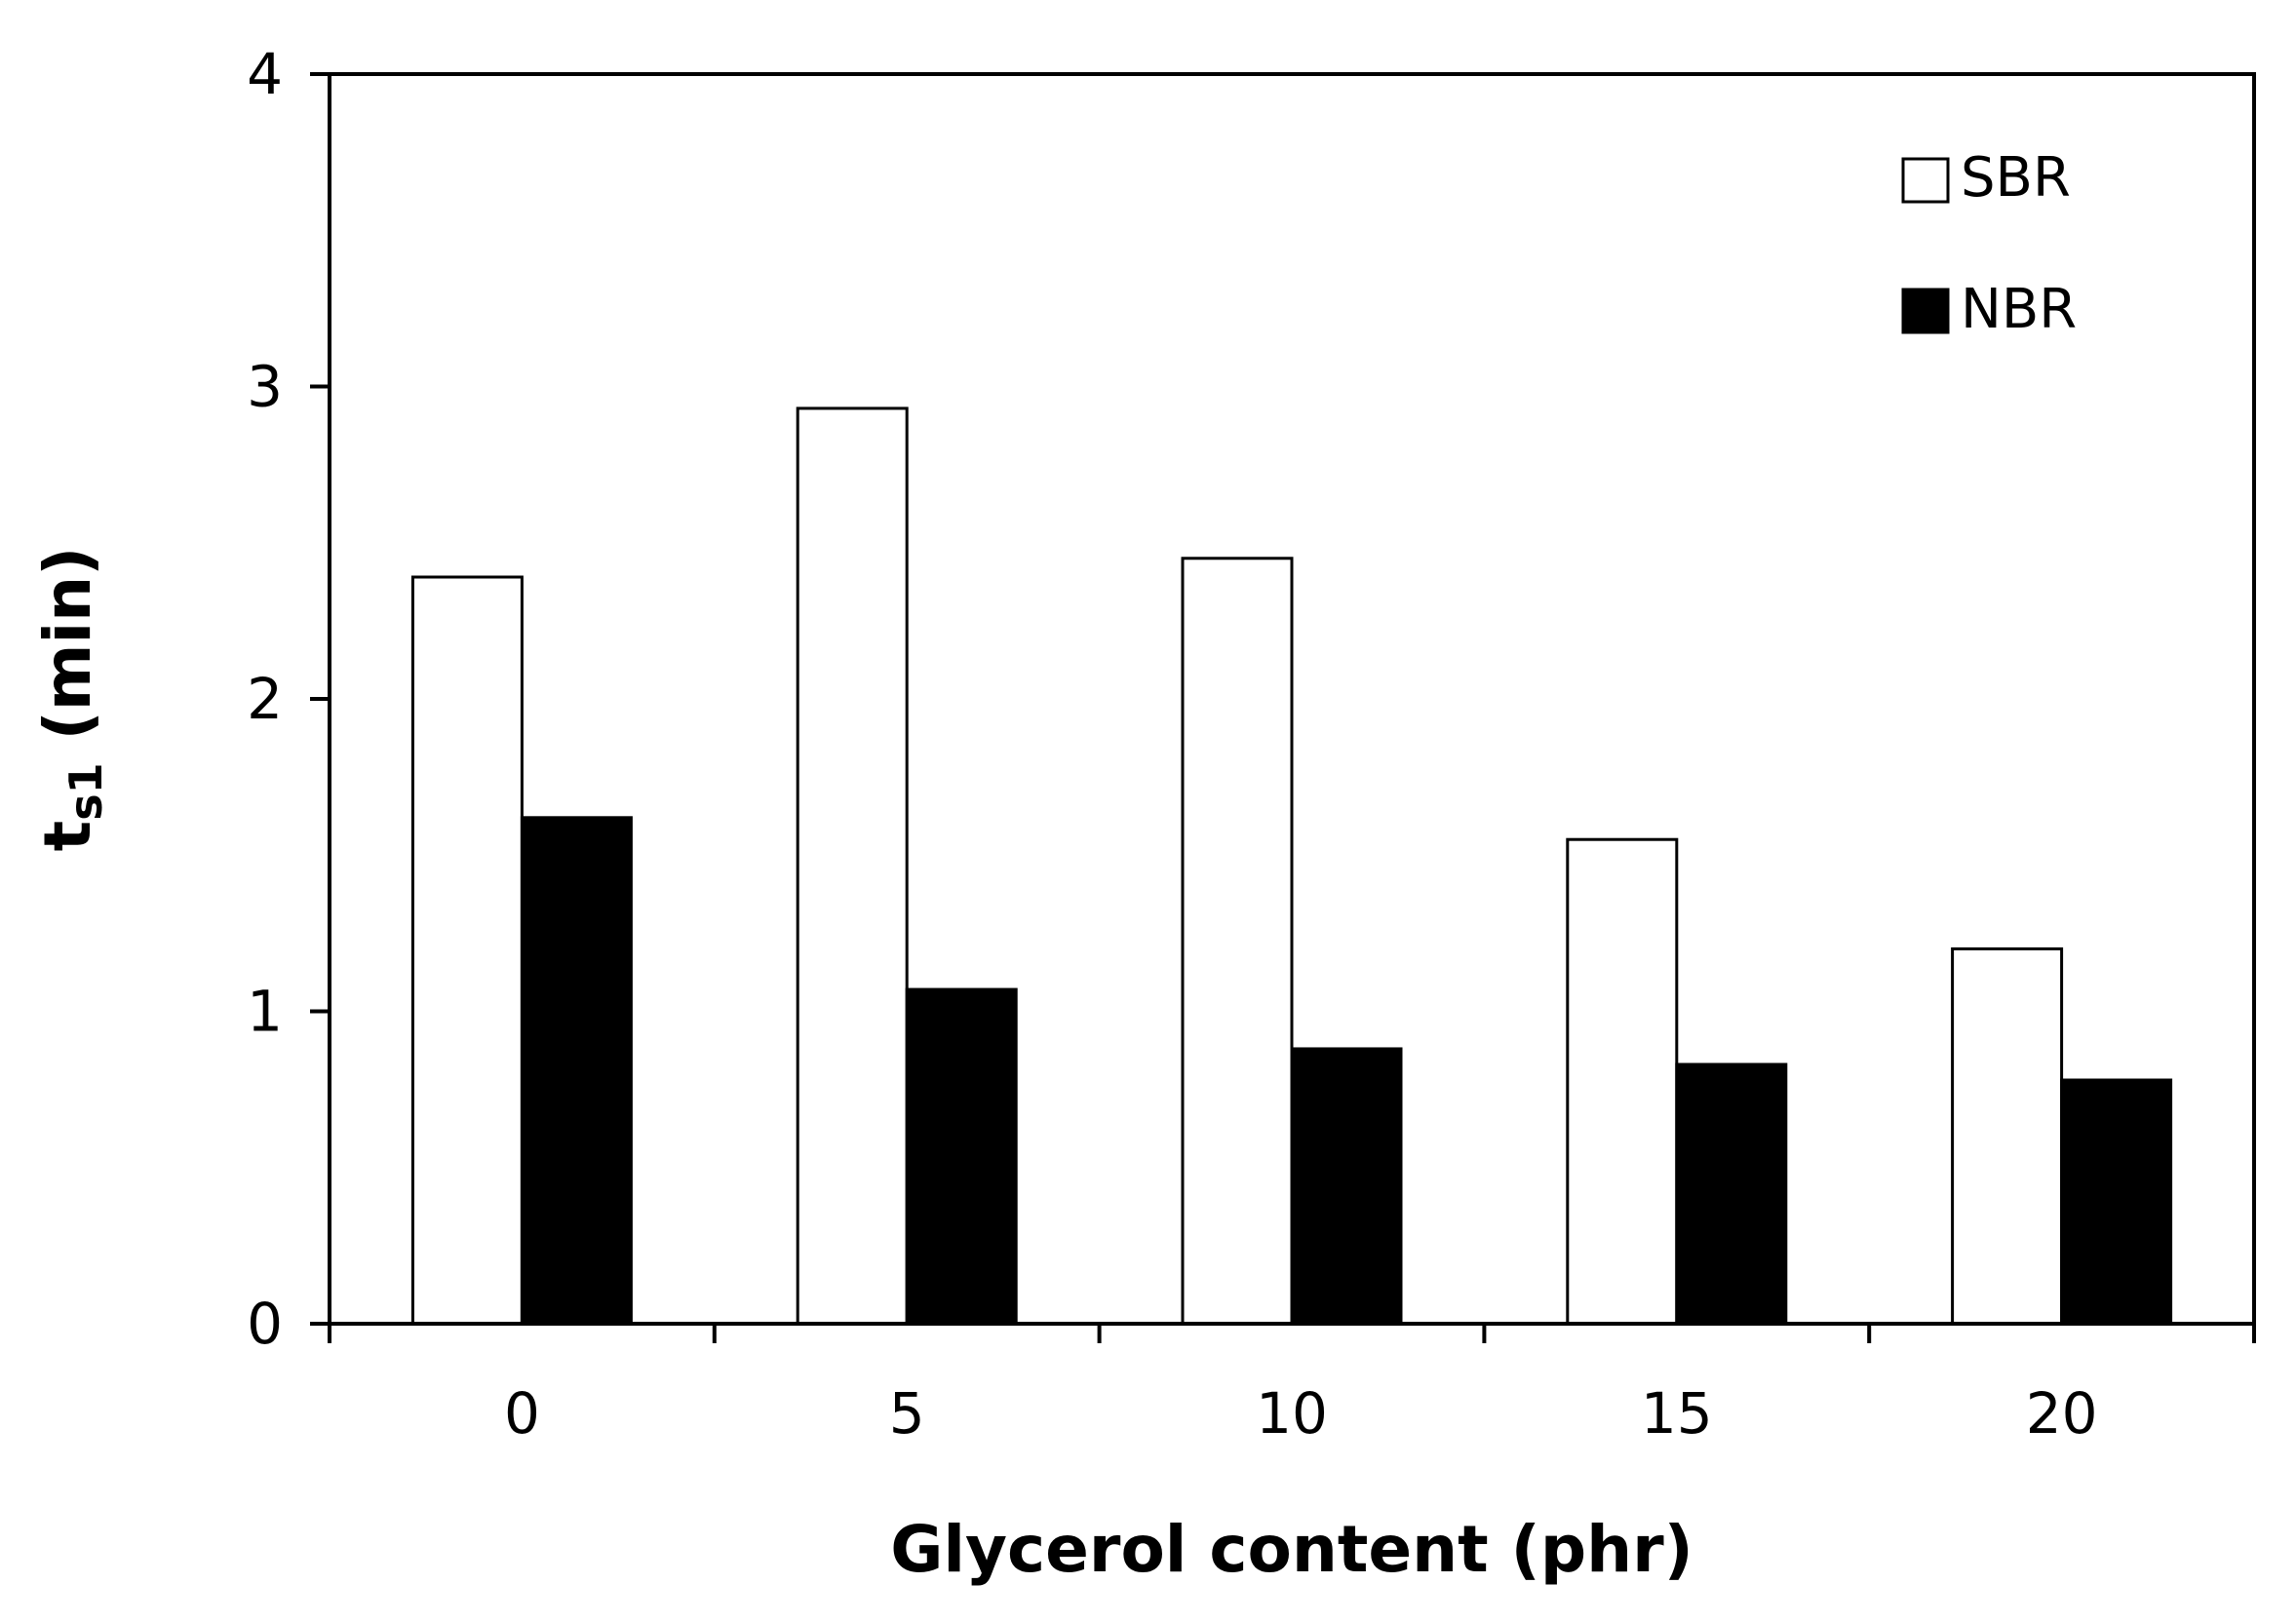 This screenshot has width=2296, height=1622. What do you see at coordinates (2019, 309) in the screenshot?
I see `legend-label-nbr: NBR` at bounding box center [2019, 309].